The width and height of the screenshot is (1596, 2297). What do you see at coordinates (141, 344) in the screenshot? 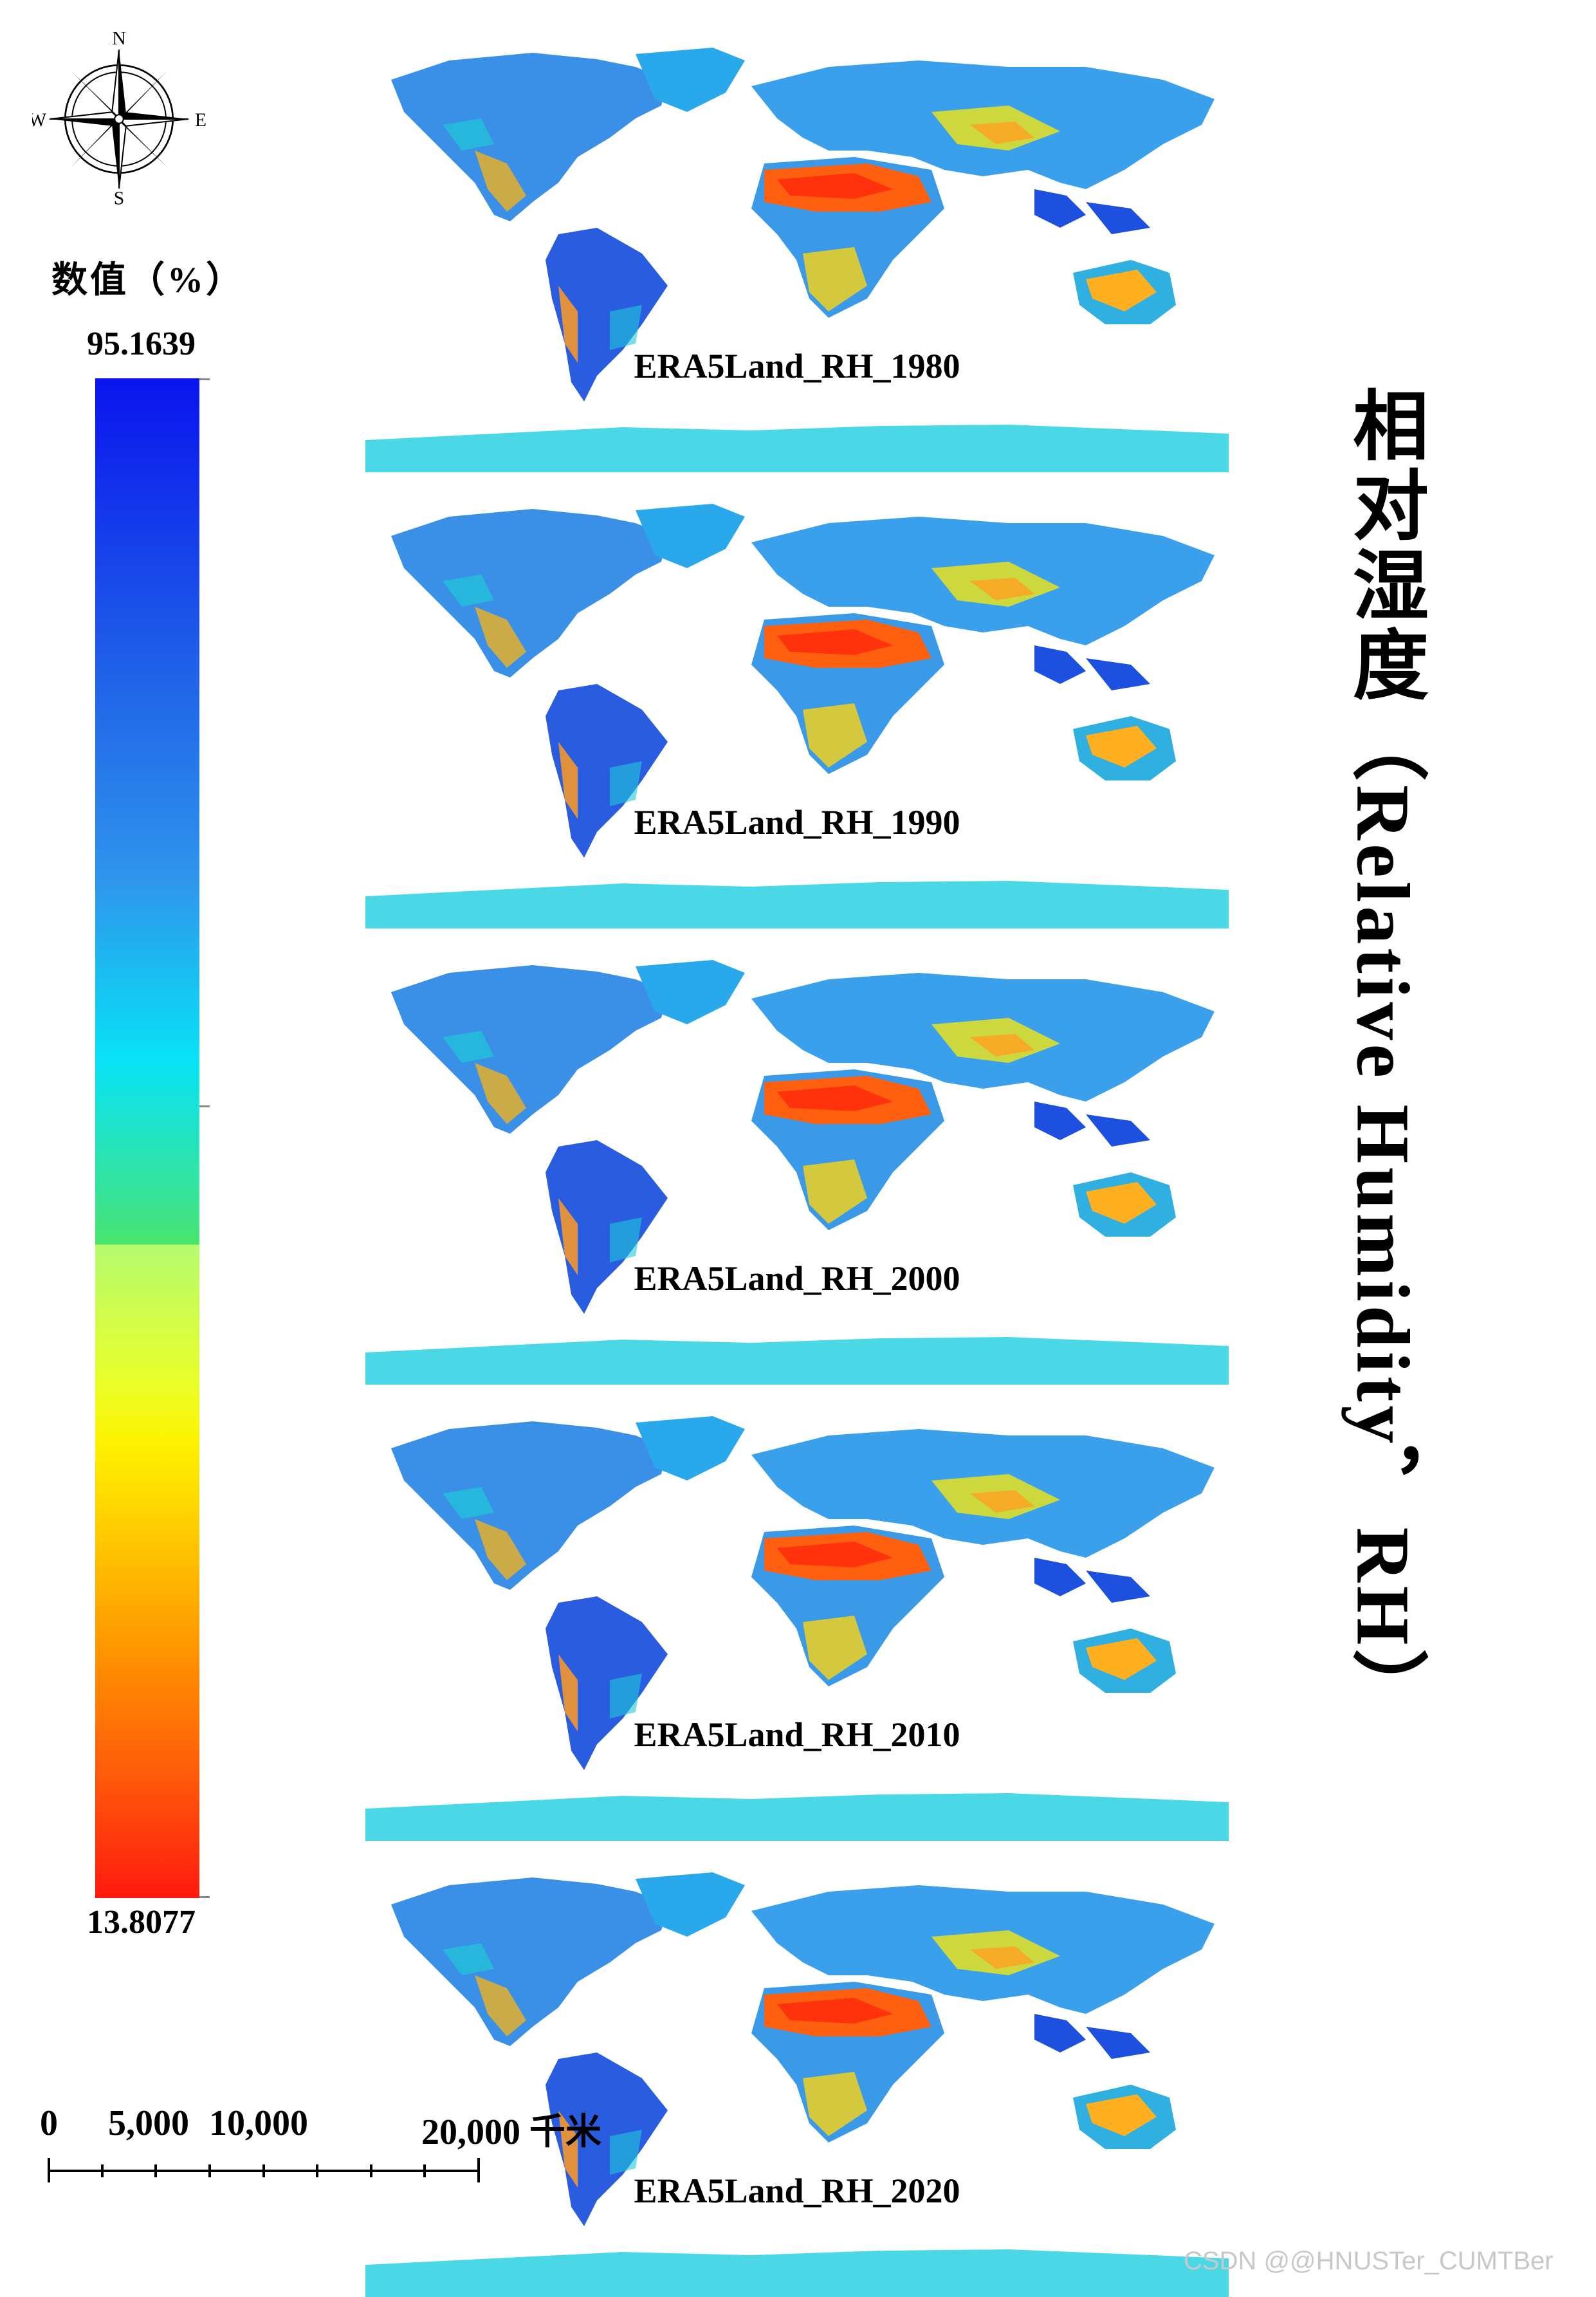
I see `legend-max-label: 95.1639` at bounding box center [141, 344].